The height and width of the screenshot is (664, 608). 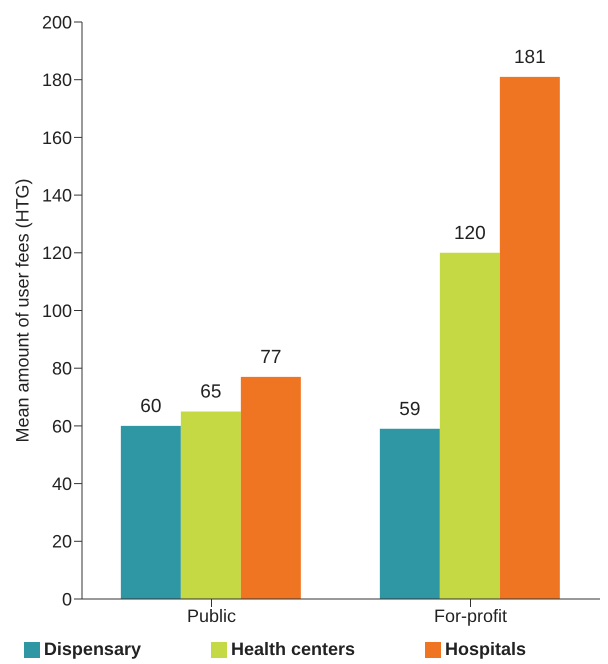 I want to click on y-tick-label: 180, so click(x=57, y=80).